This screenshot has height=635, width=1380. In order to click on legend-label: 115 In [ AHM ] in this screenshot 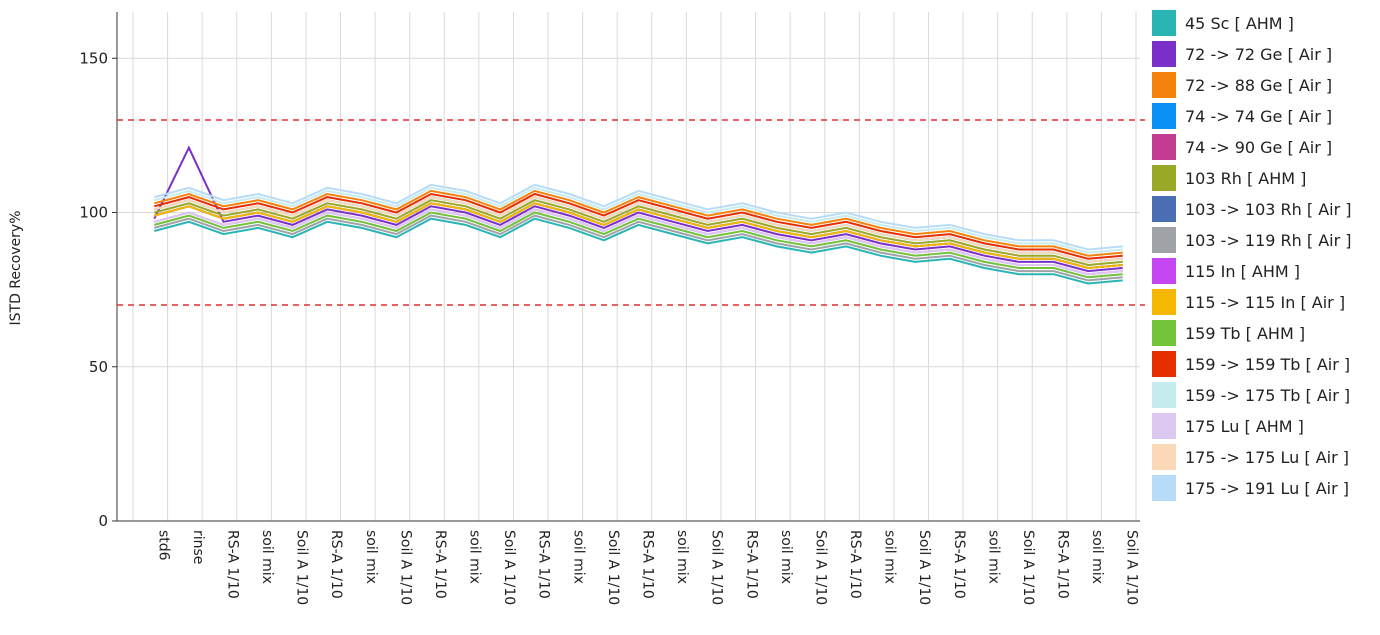, I will do `click(1242, 271)`.